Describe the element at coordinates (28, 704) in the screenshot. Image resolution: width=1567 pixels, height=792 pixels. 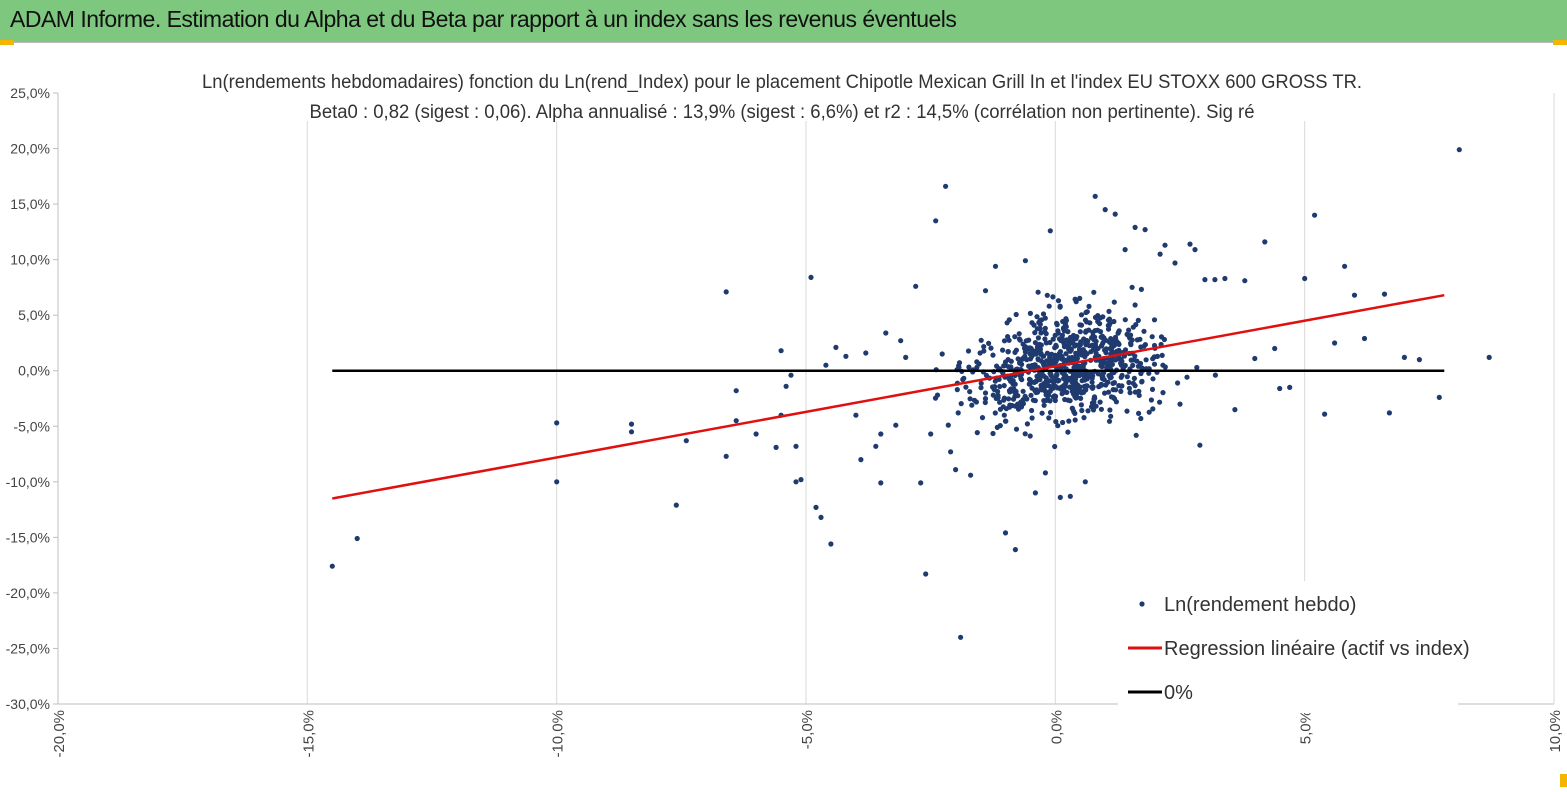
I see `y-tick-label: -30,0%` at that location.